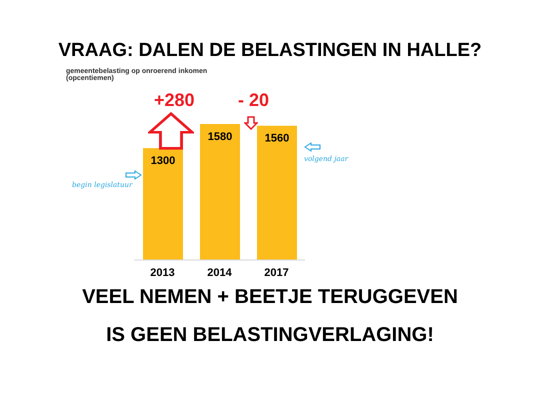 This screenshot has height=400, width=540. I want to click on data-label: 1560, so click(277, 138).